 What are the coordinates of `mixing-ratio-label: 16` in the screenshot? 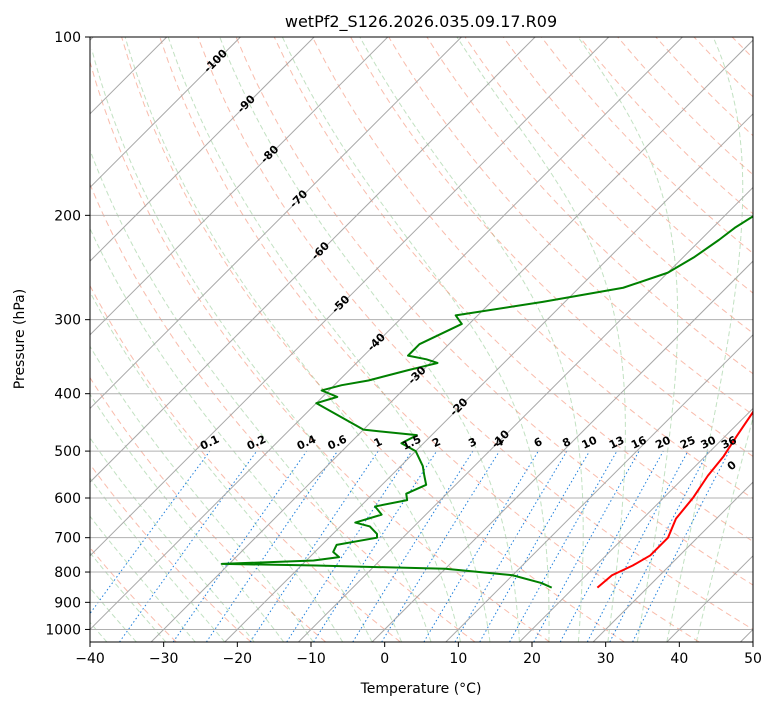 It's located at (639, 442).